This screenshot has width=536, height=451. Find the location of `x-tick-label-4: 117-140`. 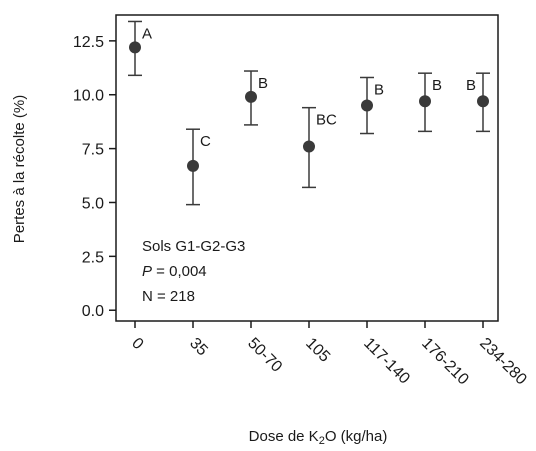

x-tick-label-4: 117-140 is located at coordinates (386, 361).